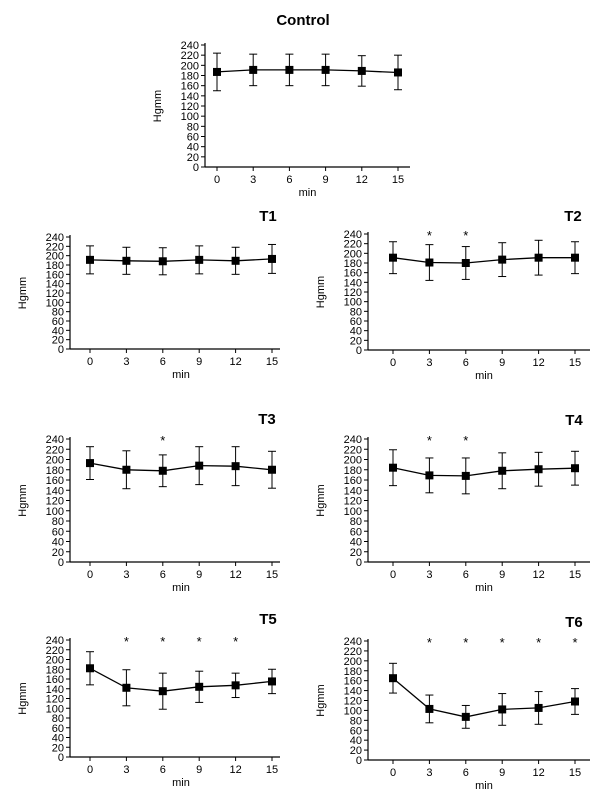 This screenshot has height=803, width=600. What do you see at coordinates (272, 362) in the screenshot?
I see `x-tick-label: 15` at bounding box center [272, 362].